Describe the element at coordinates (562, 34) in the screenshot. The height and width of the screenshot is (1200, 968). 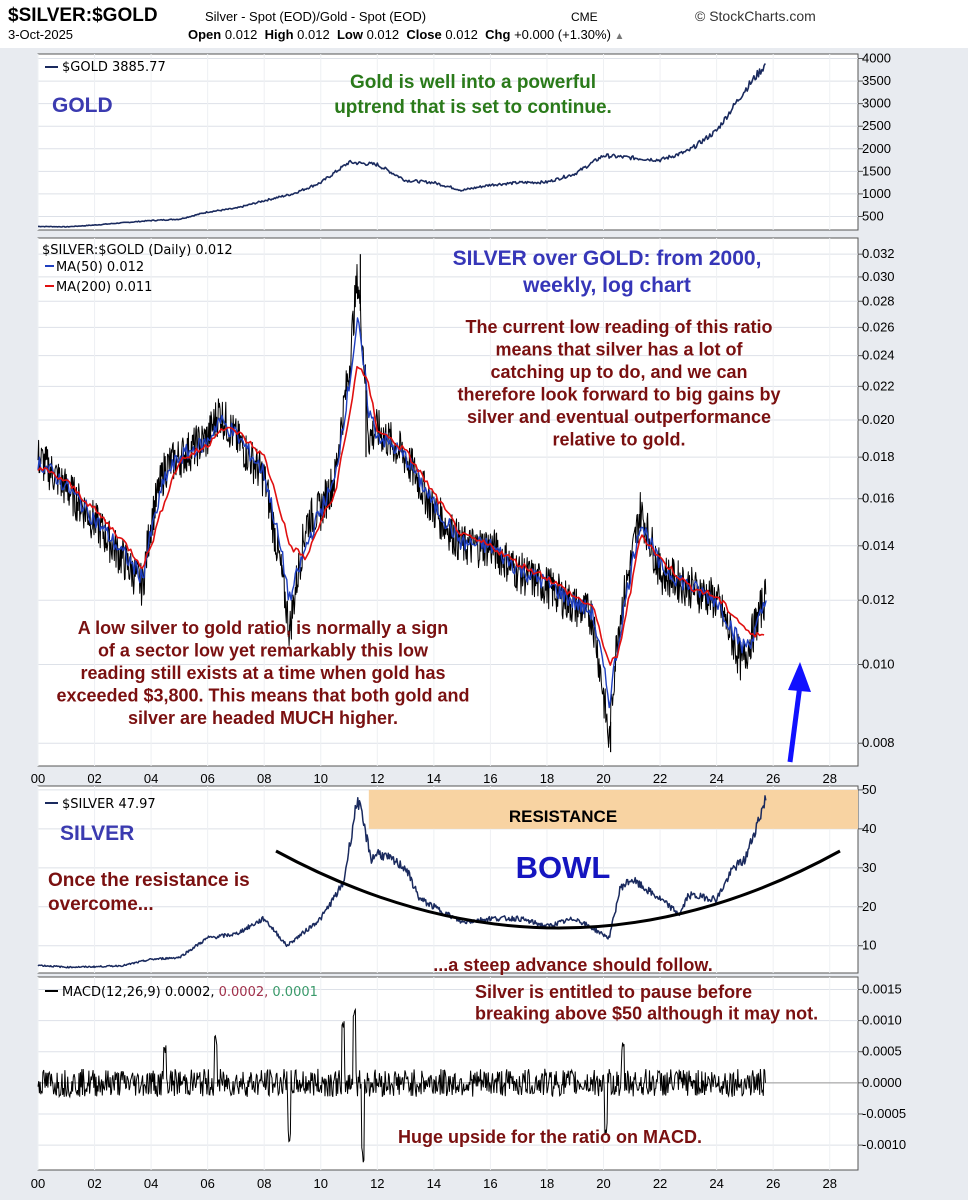
I see `chg-value: +0.000 (+1.30%)` at that location.